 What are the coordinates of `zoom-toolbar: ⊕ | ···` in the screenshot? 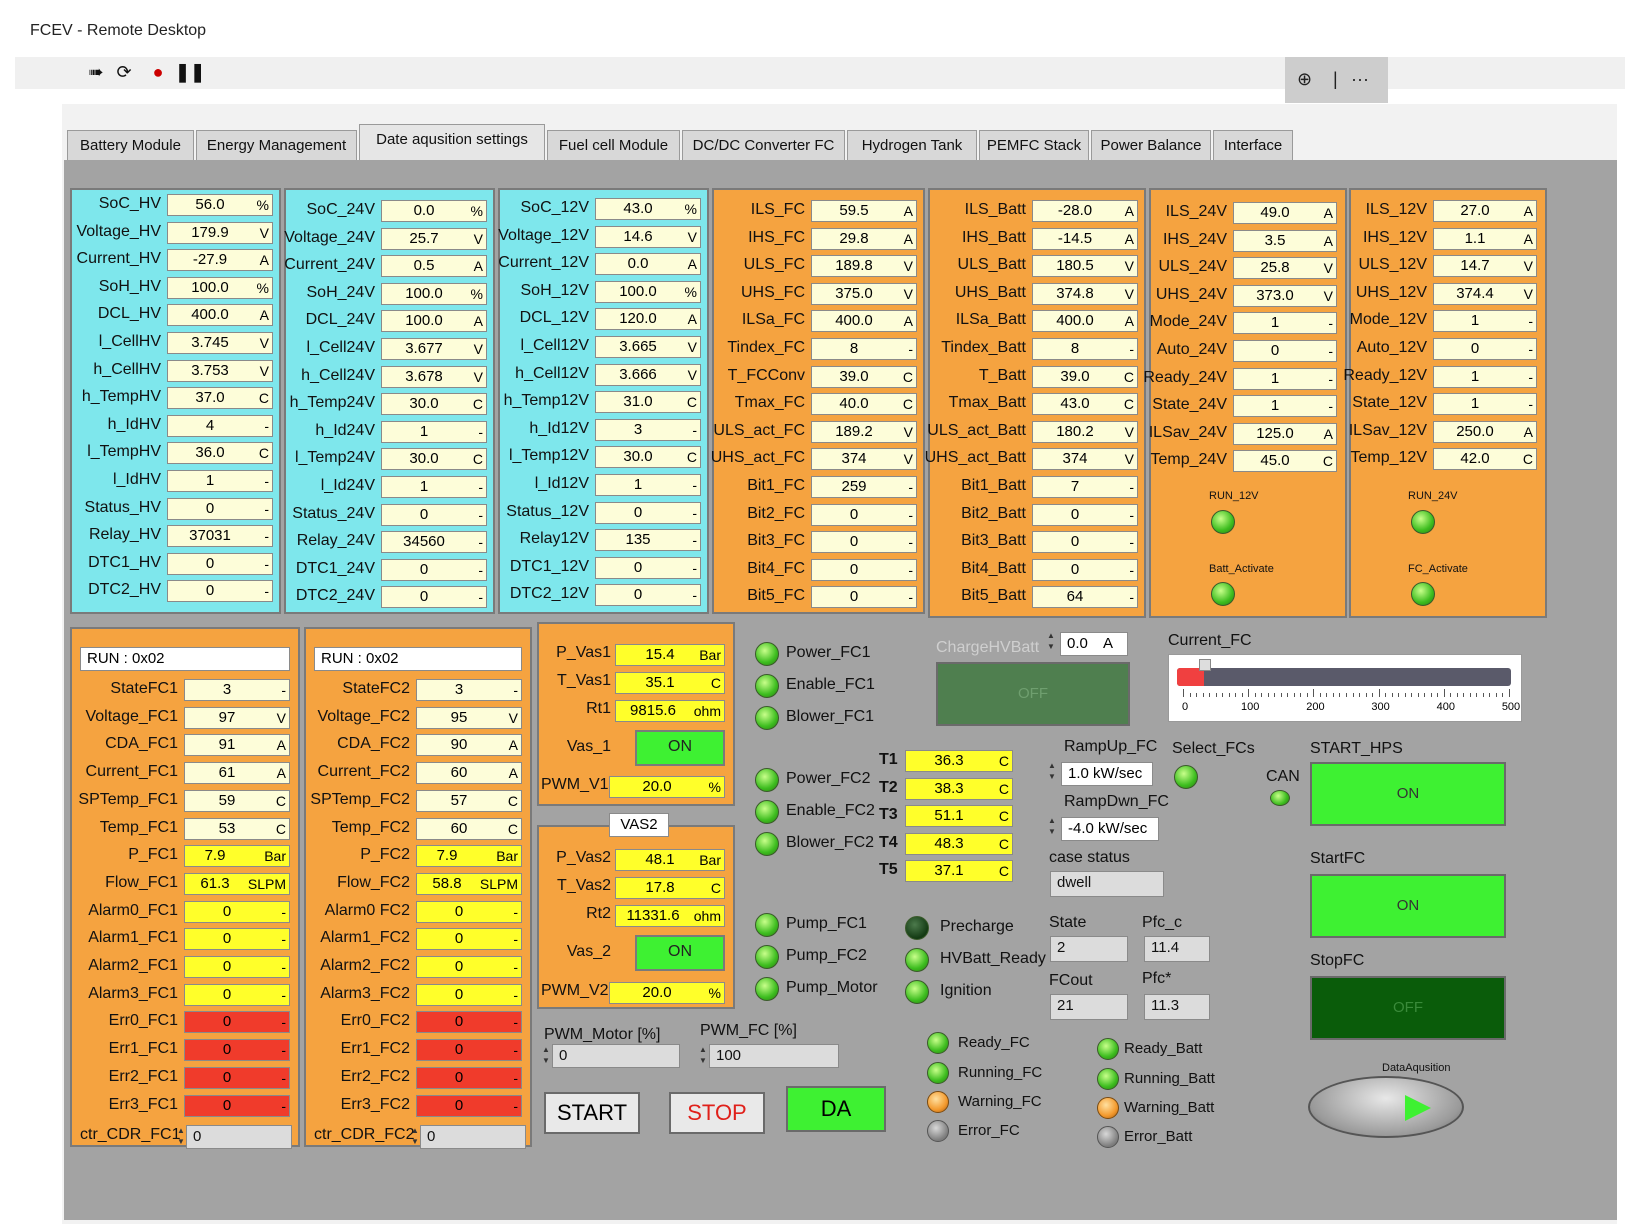 It's located at (1336, 80).